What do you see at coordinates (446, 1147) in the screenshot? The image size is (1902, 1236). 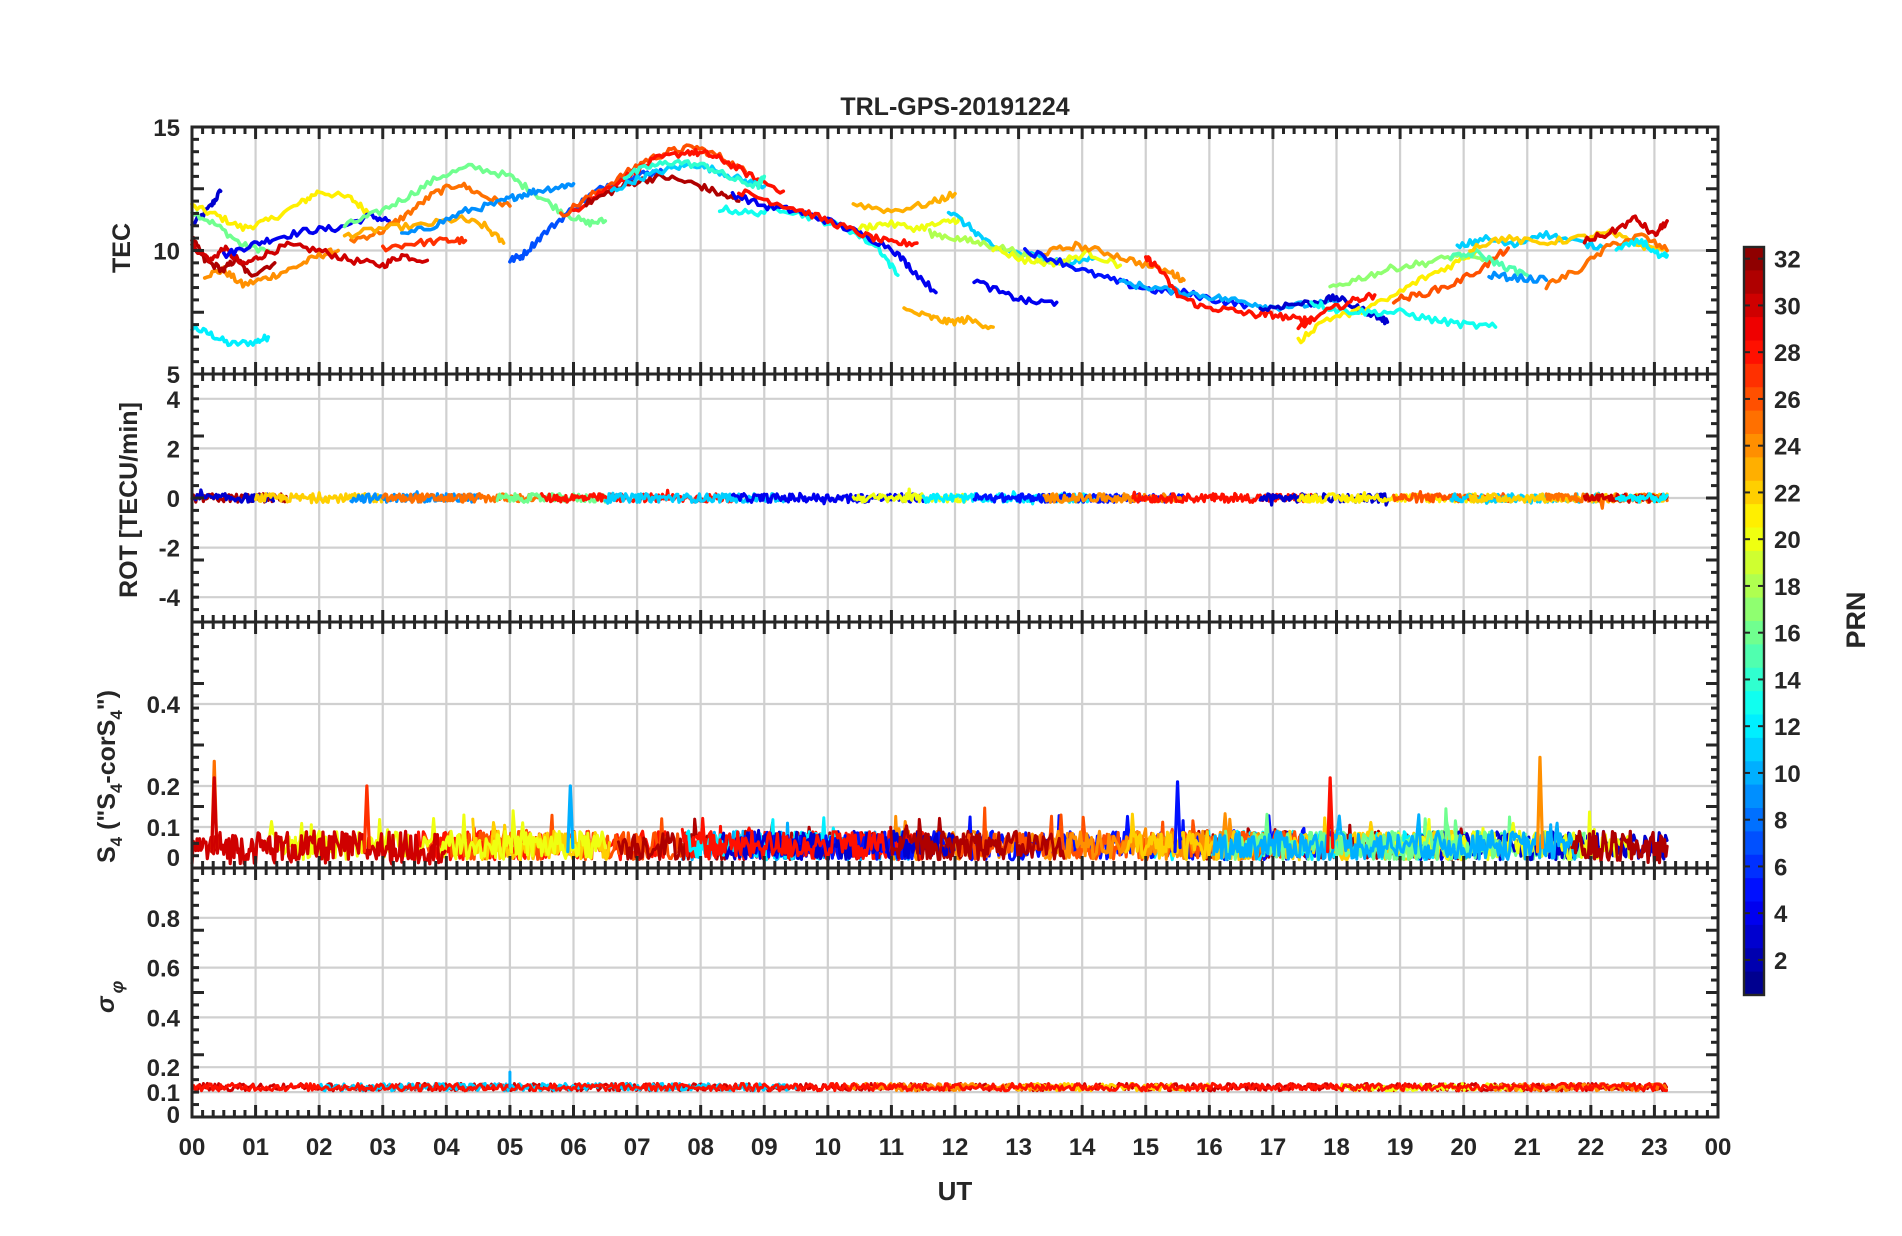 I see `x-tick-label: 04` at bounding box center [446, 1147].